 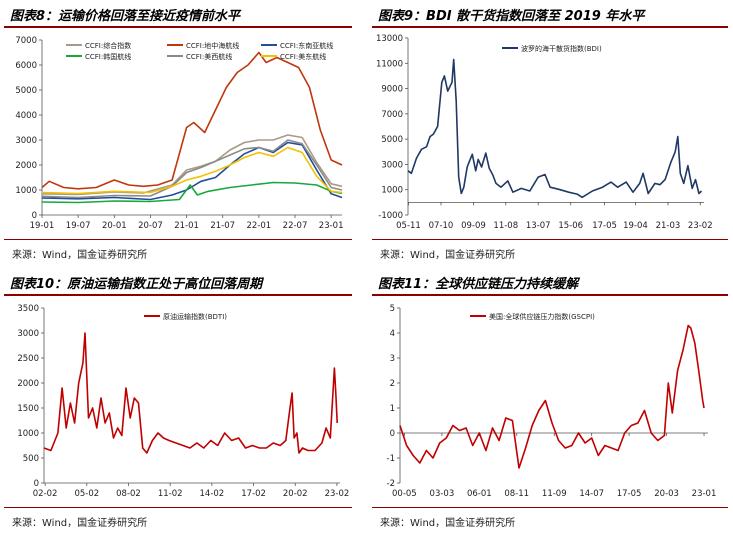 I want to click on y-tick-label: 13000, so click(x=389, y=39).